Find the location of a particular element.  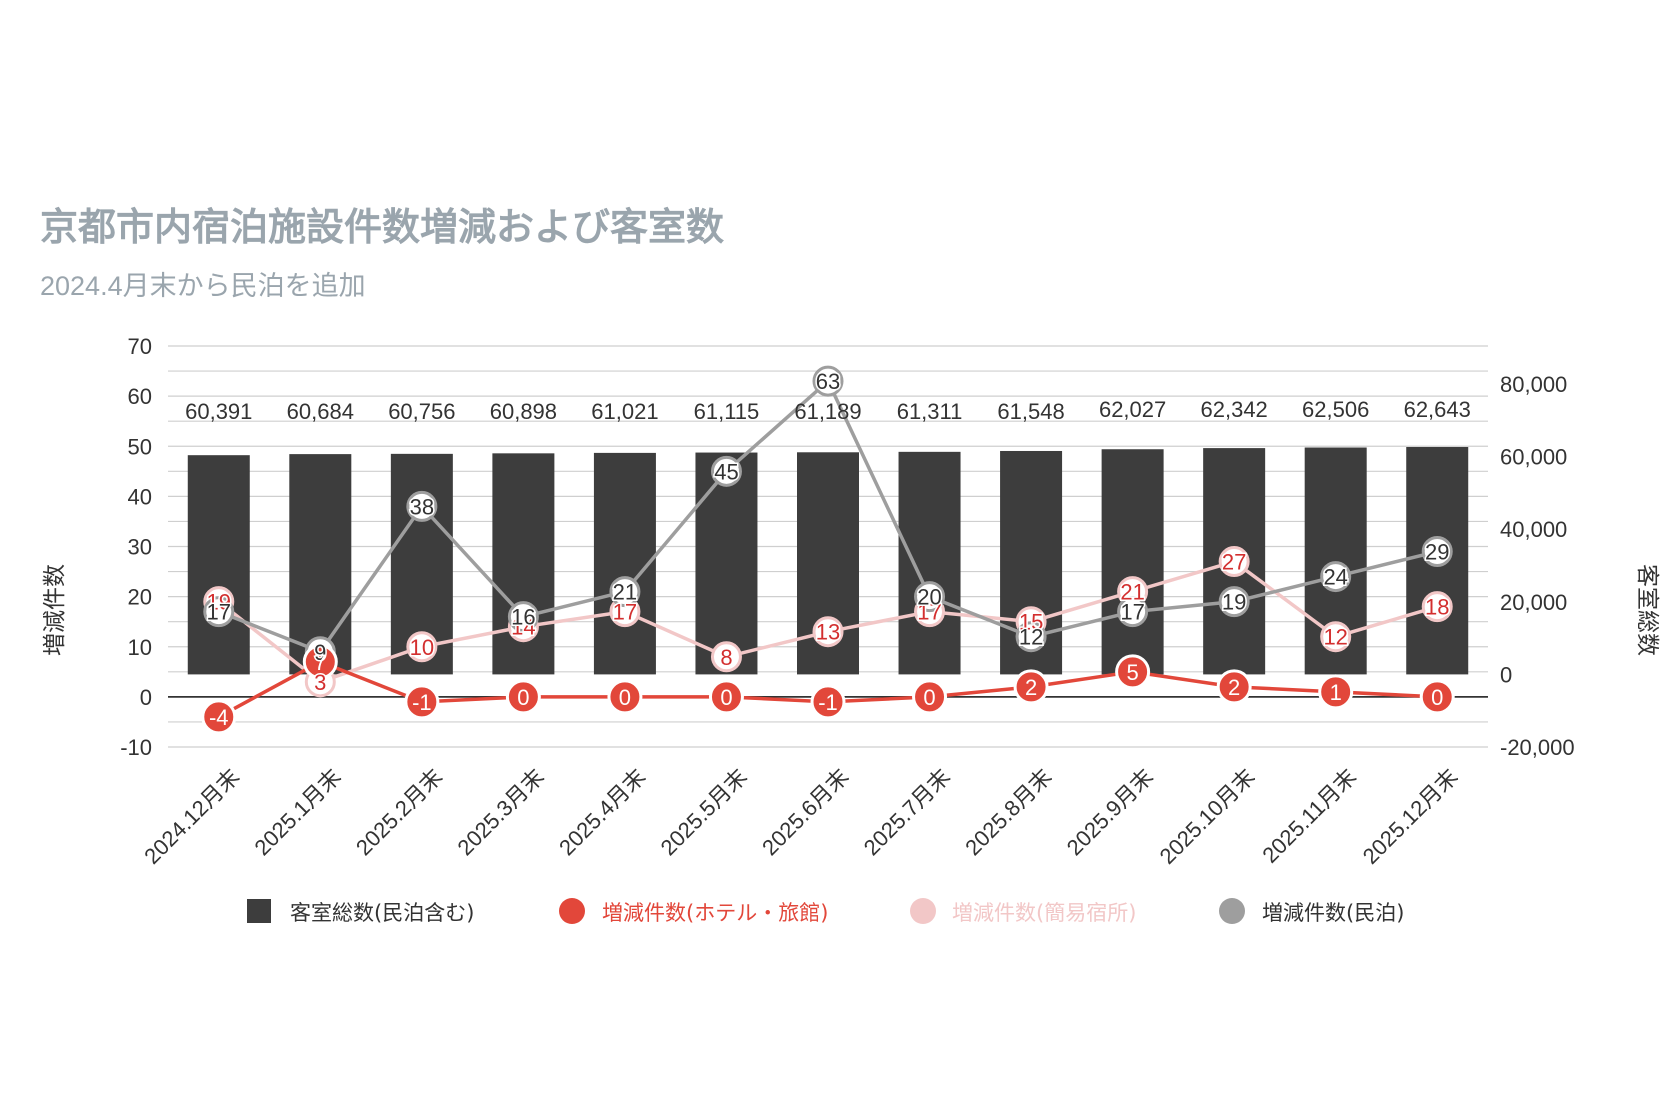

x-axis-tick-label: 2025.8月末 is located at coordinates (1008, 812).